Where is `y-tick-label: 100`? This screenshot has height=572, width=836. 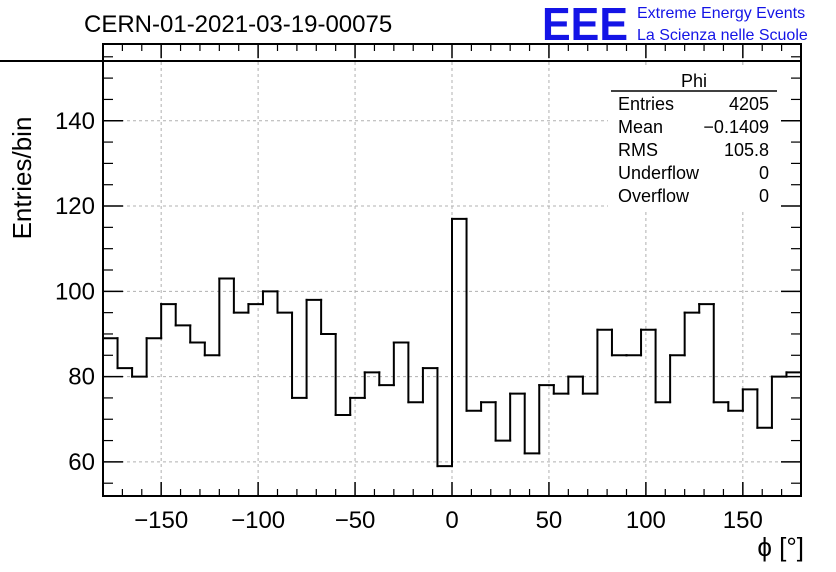
y-tick-label: 100 is located at coordinates (75, 291).